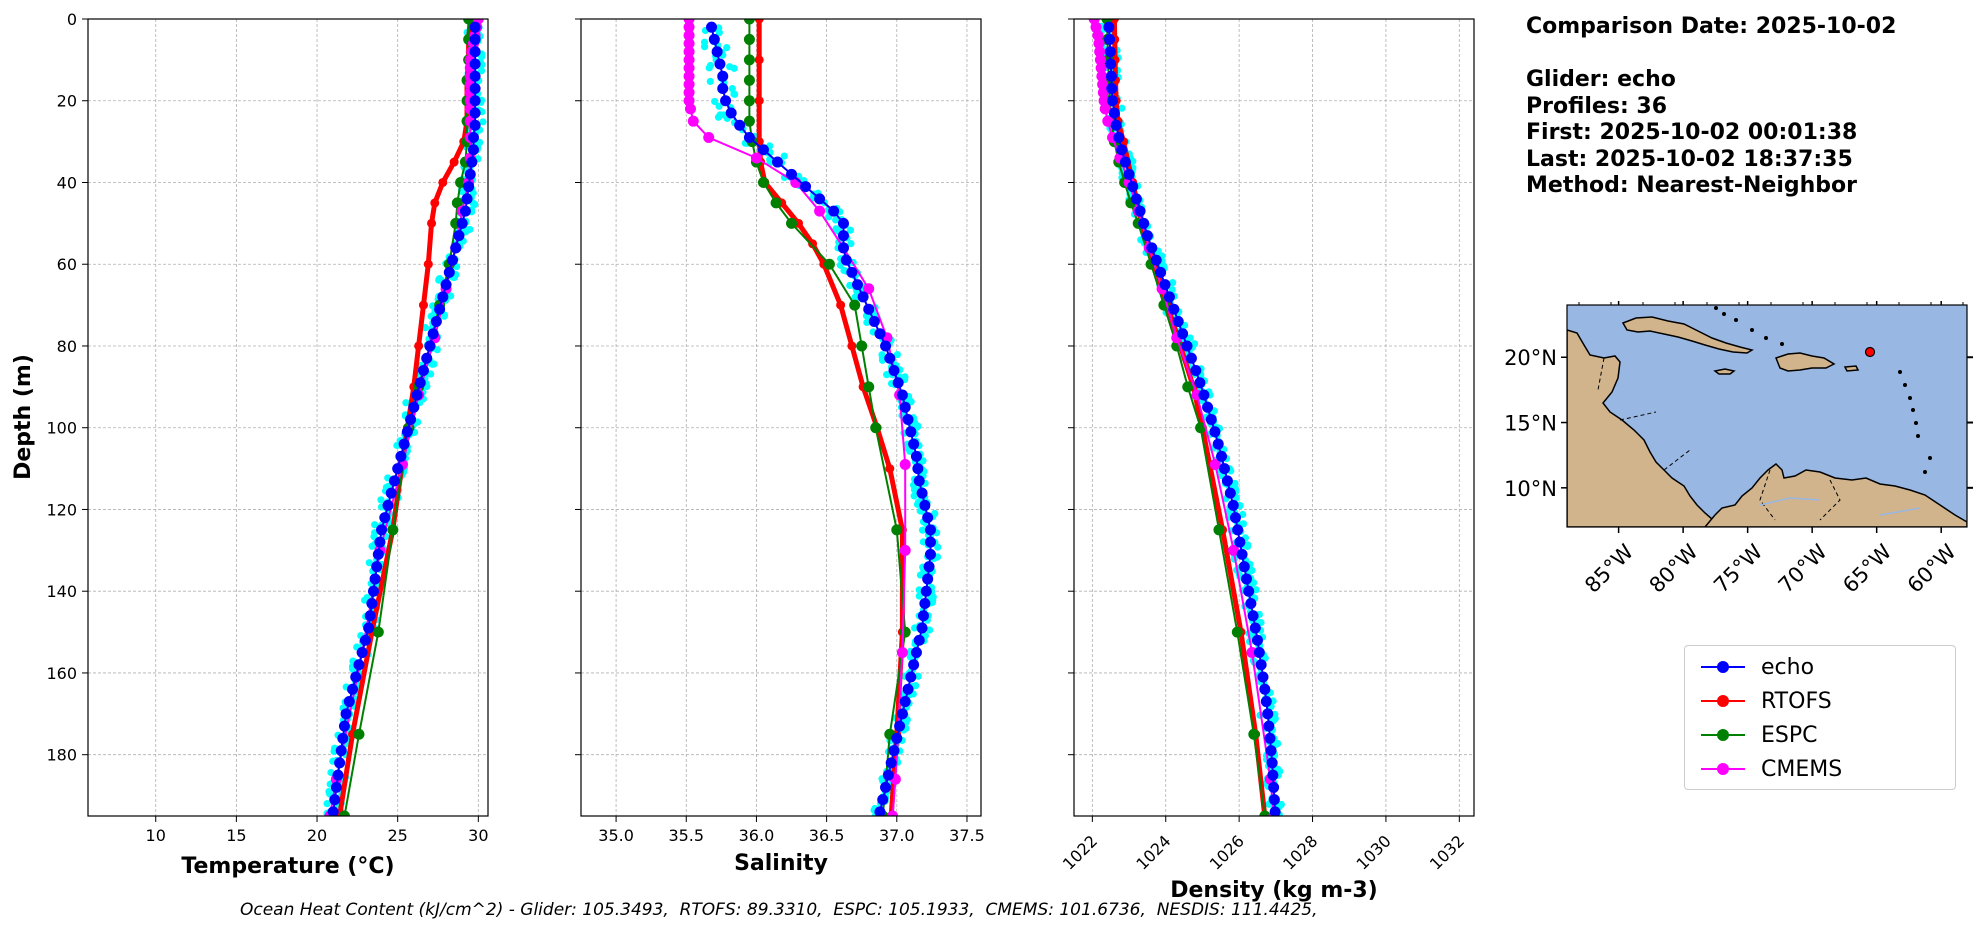  Describe the element at coordinates (1932, 568) in the screenshot. I see `map-lon-label: 60°W` at that location.